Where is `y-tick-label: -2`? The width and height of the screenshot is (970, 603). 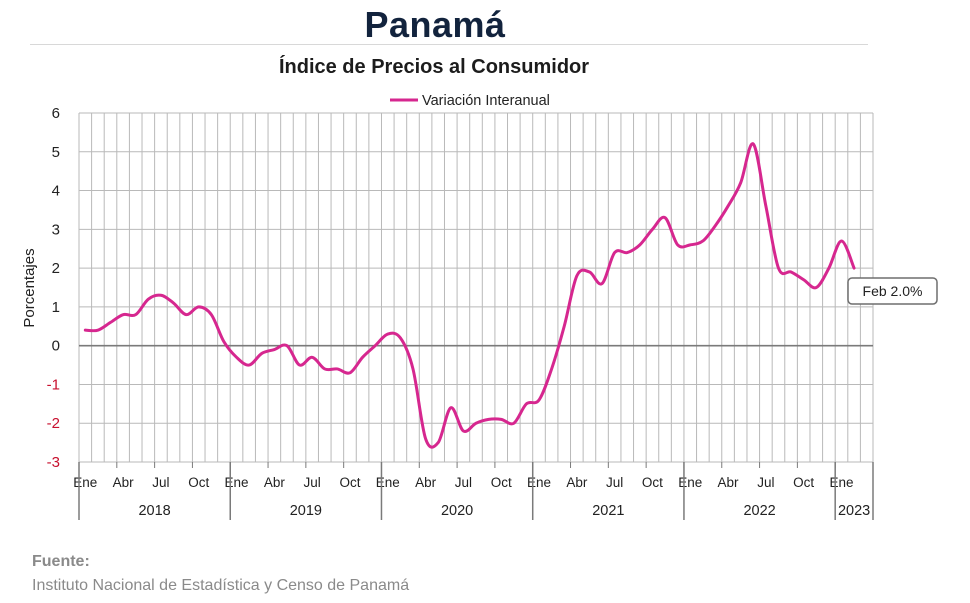 y-tick-label: -2 is located at coordinates (53, 423).